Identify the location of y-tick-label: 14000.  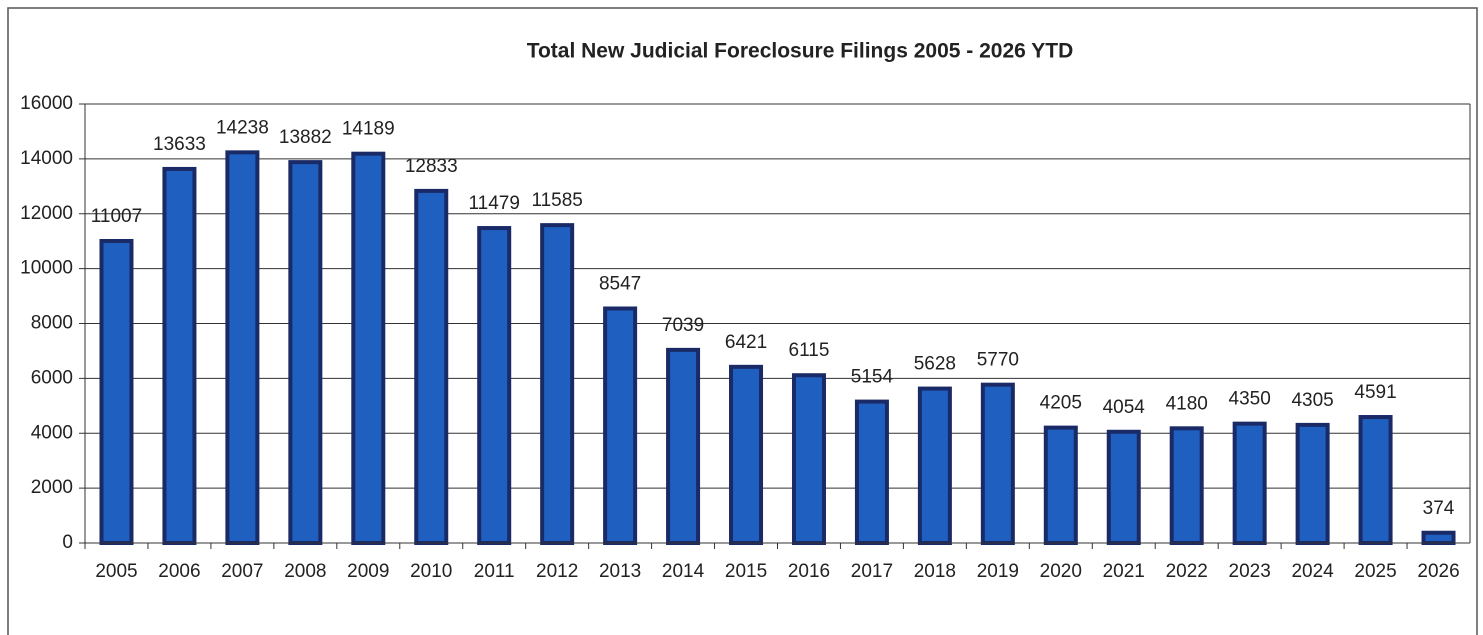
(46, 158).